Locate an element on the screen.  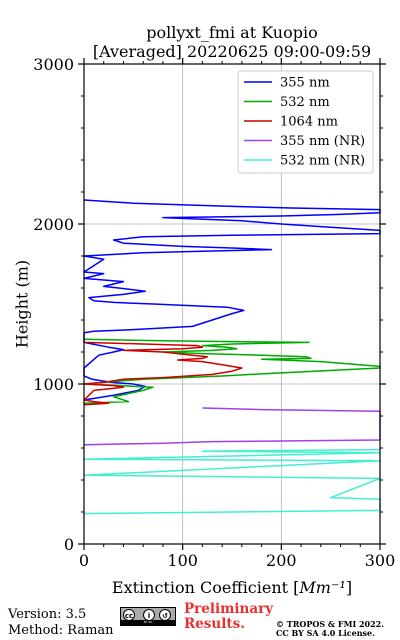
version-label: Version: 3.5 is located at coordinates (47, 614).